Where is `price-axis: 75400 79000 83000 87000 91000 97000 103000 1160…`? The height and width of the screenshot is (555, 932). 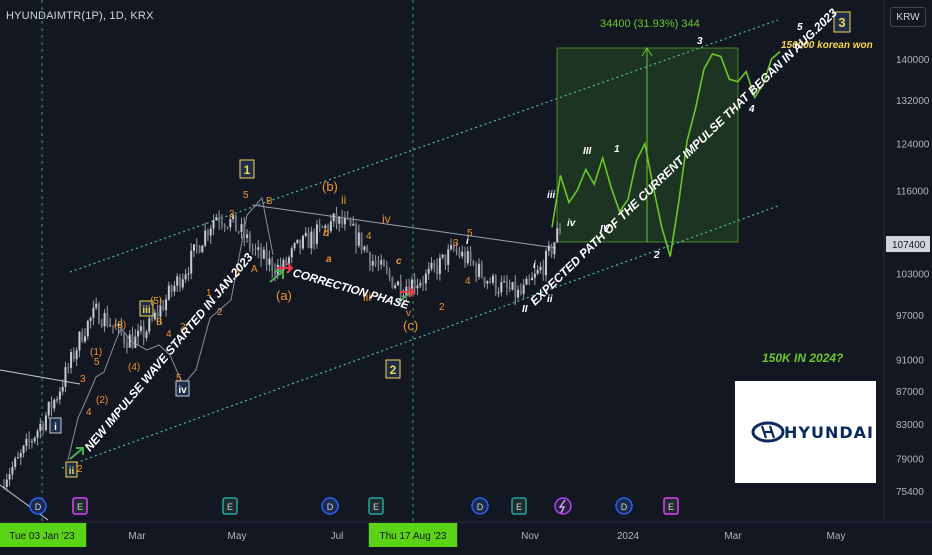
price-axis: 75400 79000 83000 87000 91000 97000 103000 1160… is located at coordinates (908, 276).